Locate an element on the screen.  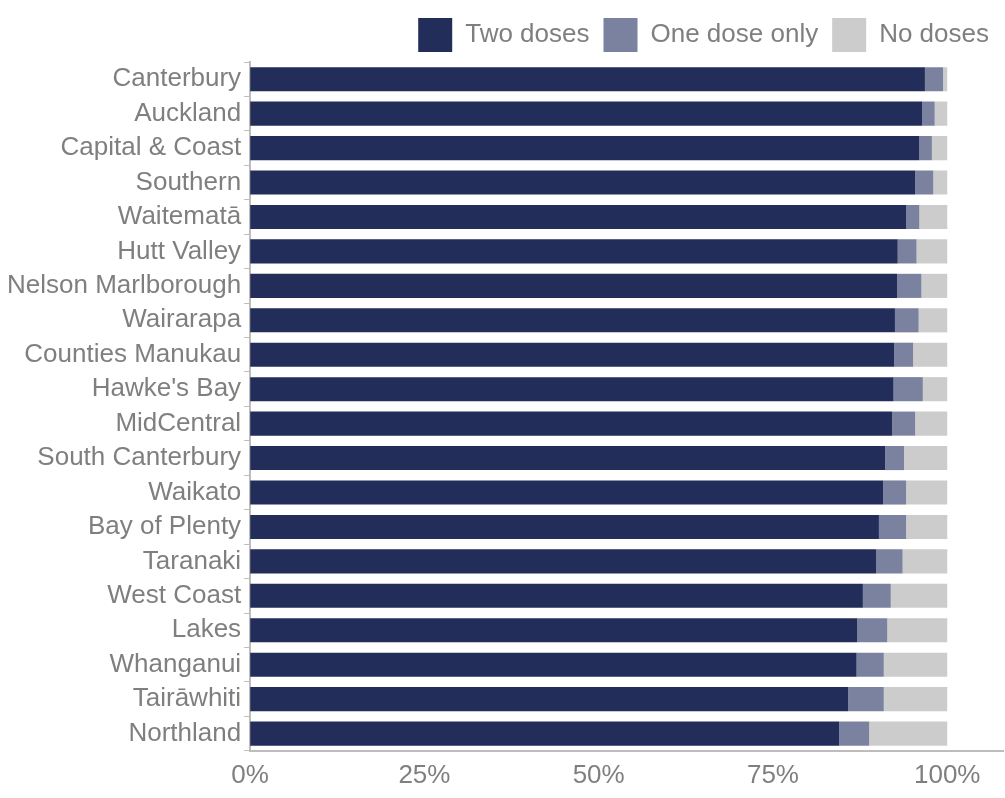
y-tick-label: Nelson Marlborough is located at coordinates (124, 284).